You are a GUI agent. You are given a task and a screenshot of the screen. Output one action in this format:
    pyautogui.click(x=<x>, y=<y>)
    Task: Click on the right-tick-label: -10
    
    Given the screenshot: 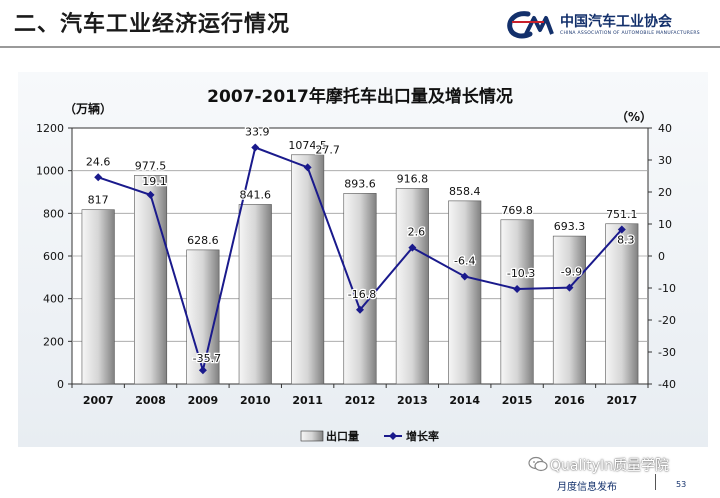 What is the action you would take?
    pyautogui.click(x=667, y=288)
    